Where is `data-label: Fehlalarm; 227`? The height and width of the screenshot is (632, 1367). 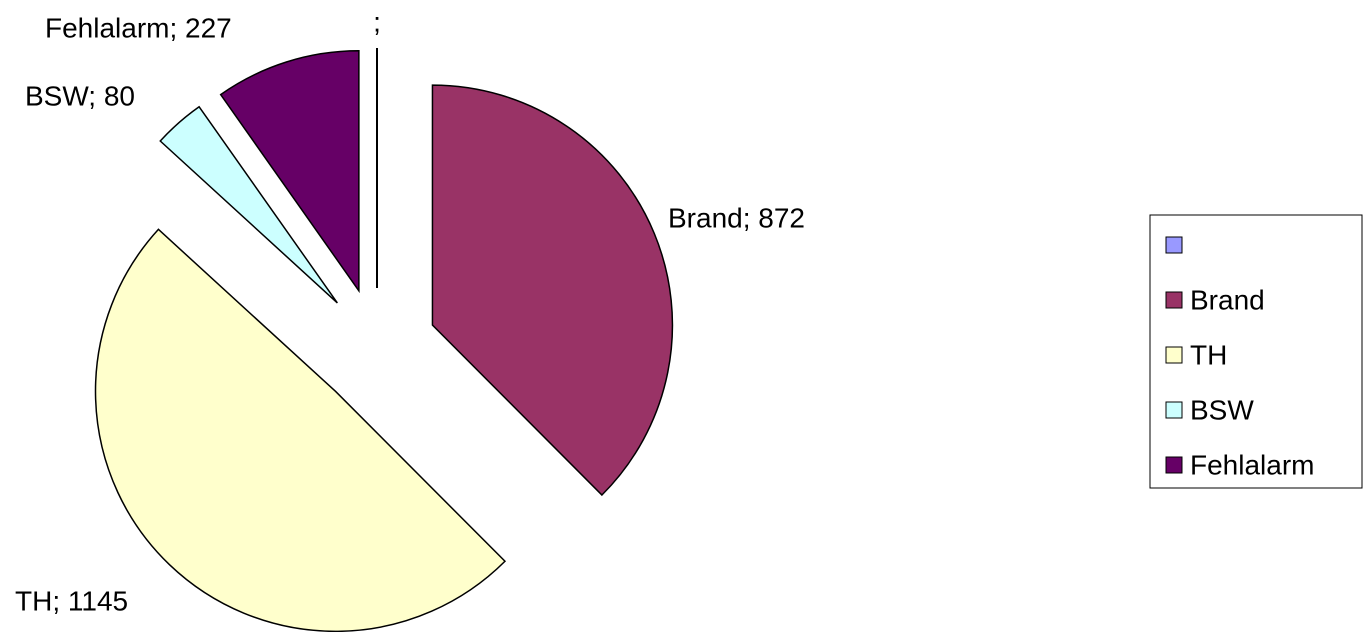 data-label: Fehlalarm; 227 is located at coordinates (138, 27).